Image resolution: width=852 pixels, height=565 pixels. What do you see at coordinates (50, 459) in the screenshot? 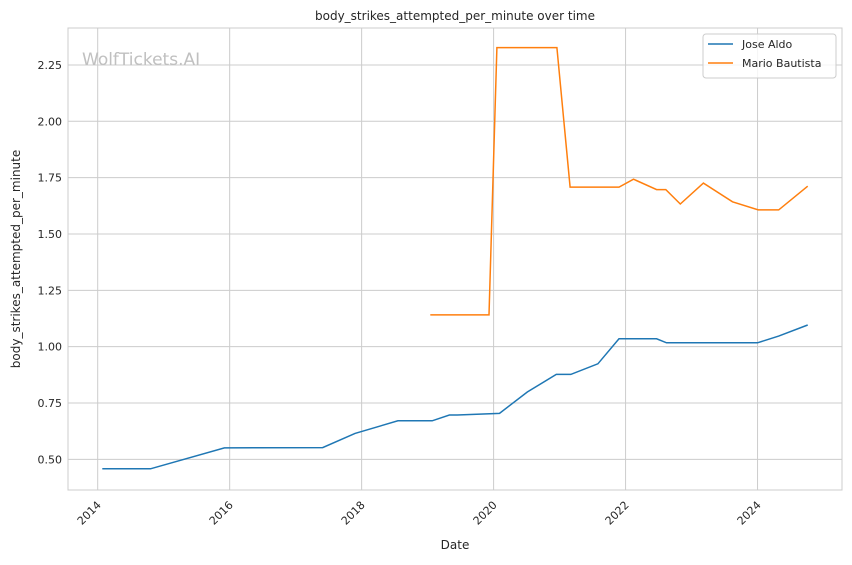
I see `y-tick-label: 0.50` at bounding box center [50, 459].